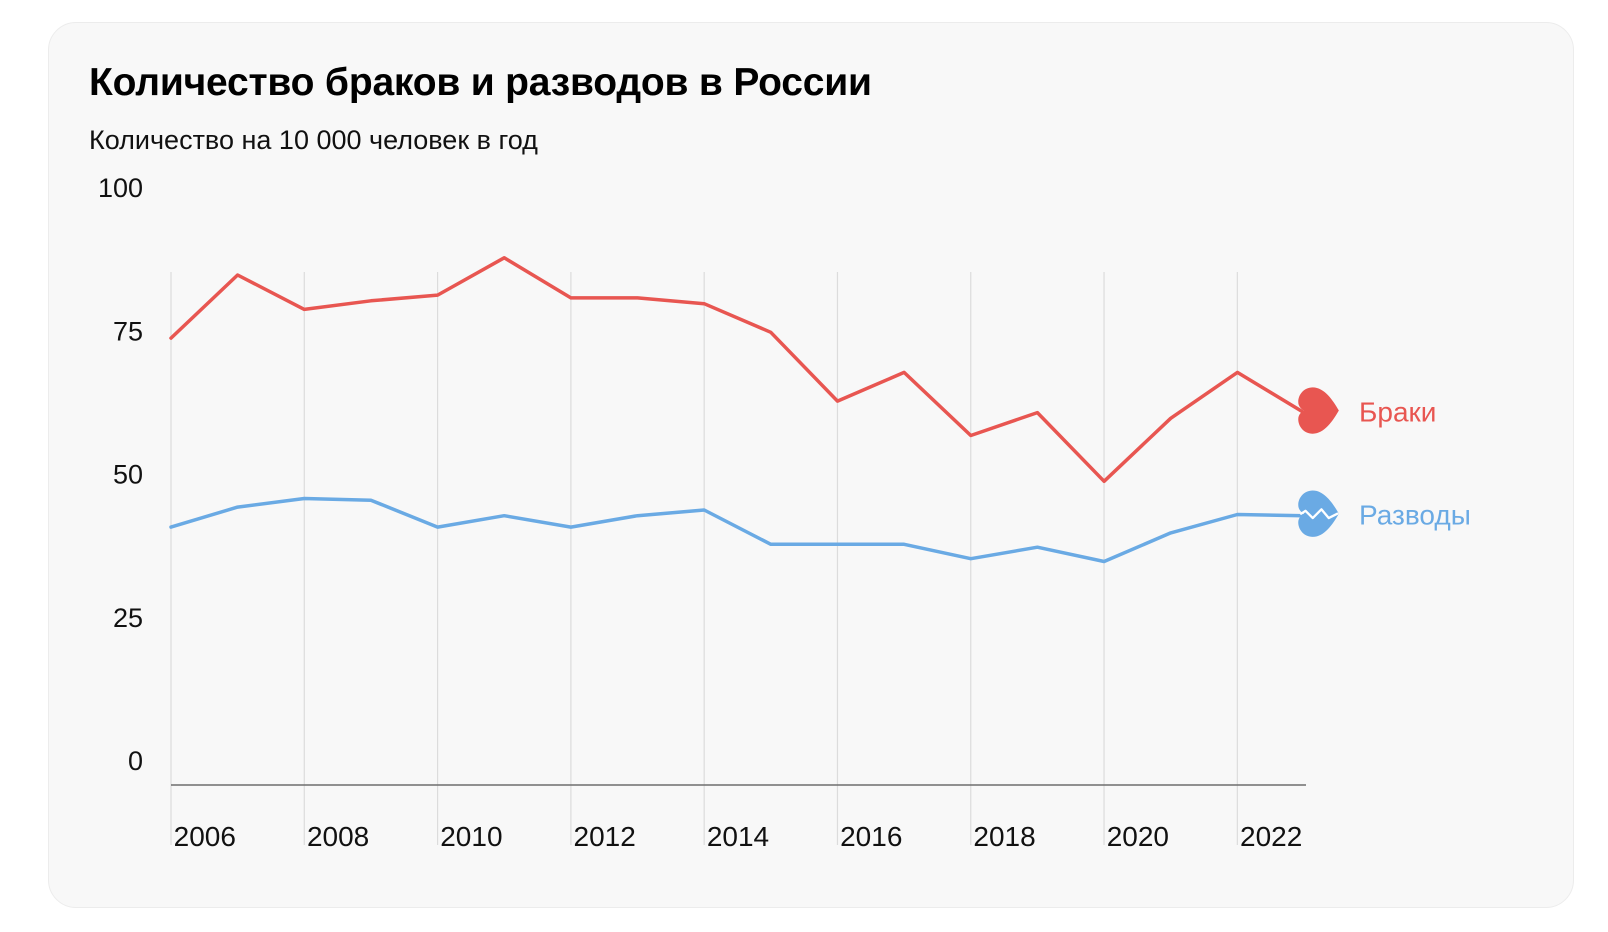 The height and width of the screenshot is (932, 1608). I want to click on x-axis: 2006 2008 2010 2012 2014 2016 2018 2020 2022, so click(738, 836).